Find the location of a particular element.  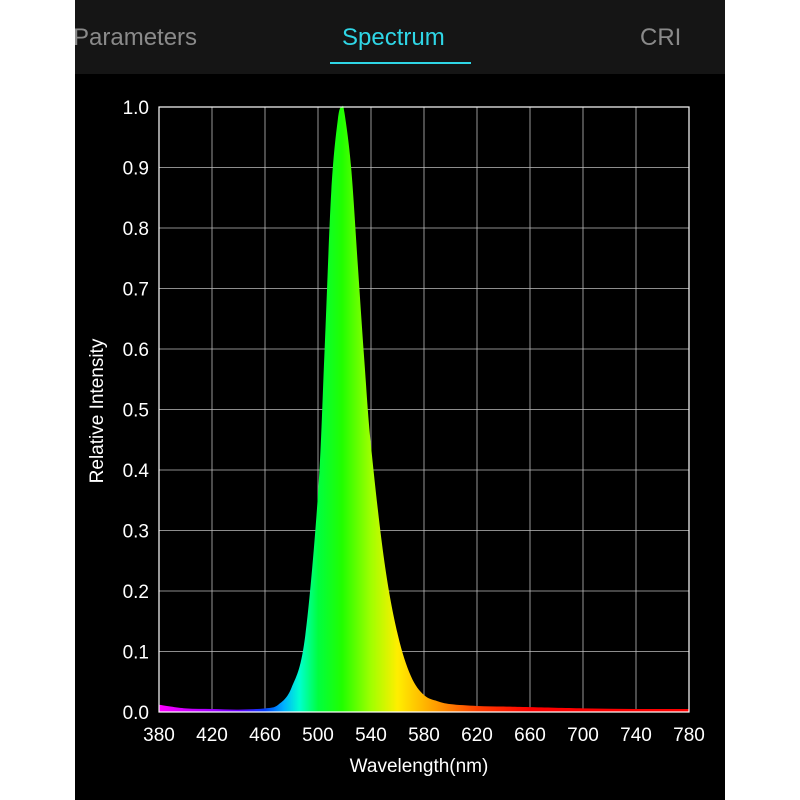

x-tick-label: 420 is located at coordinates (212, 735).